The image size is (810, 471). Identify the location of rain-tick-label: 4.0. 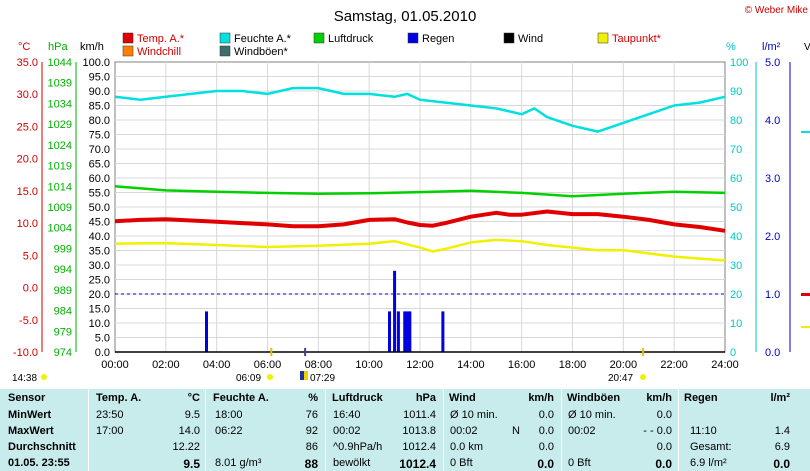
(772, 121).